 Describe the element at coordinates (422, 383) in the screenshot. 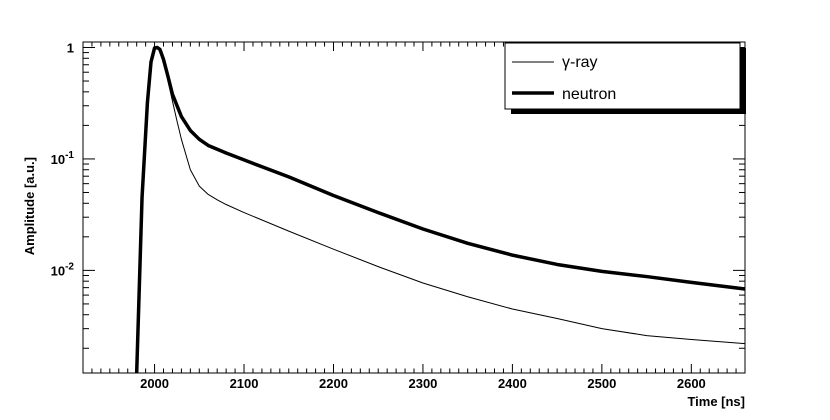

I see `x-tick-label: 2300` at that location.